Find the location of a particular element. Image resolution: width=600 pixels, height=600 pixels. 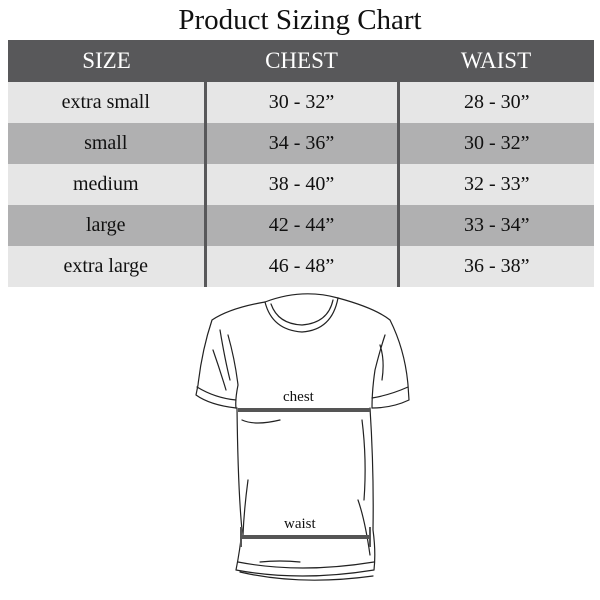

chest-cell: 30 - 32” is located at coordinates (300, 102).